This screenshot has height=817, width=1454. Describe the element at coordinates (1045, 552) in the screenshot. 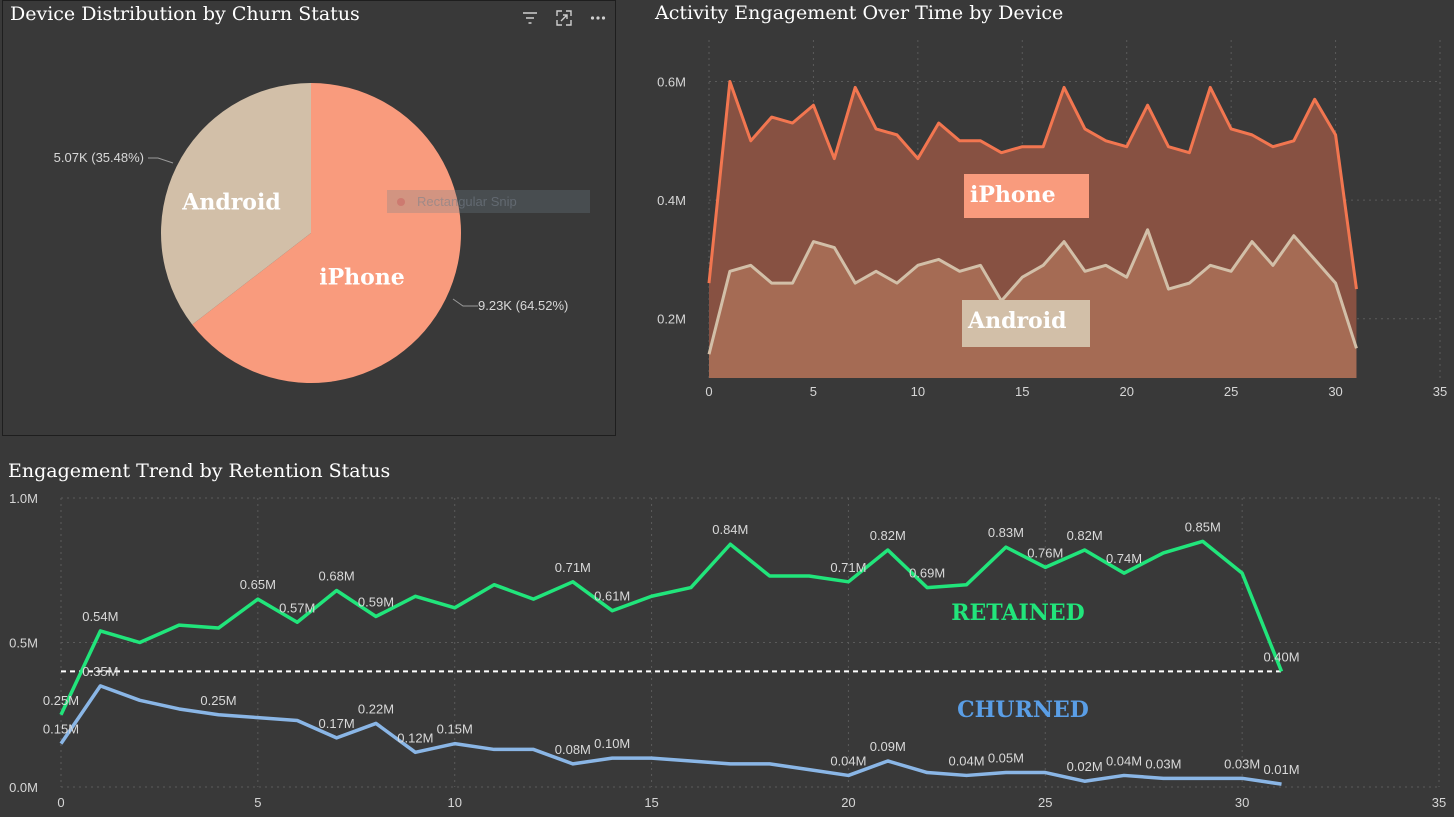

I see `data-label: 0.76M` at that location.